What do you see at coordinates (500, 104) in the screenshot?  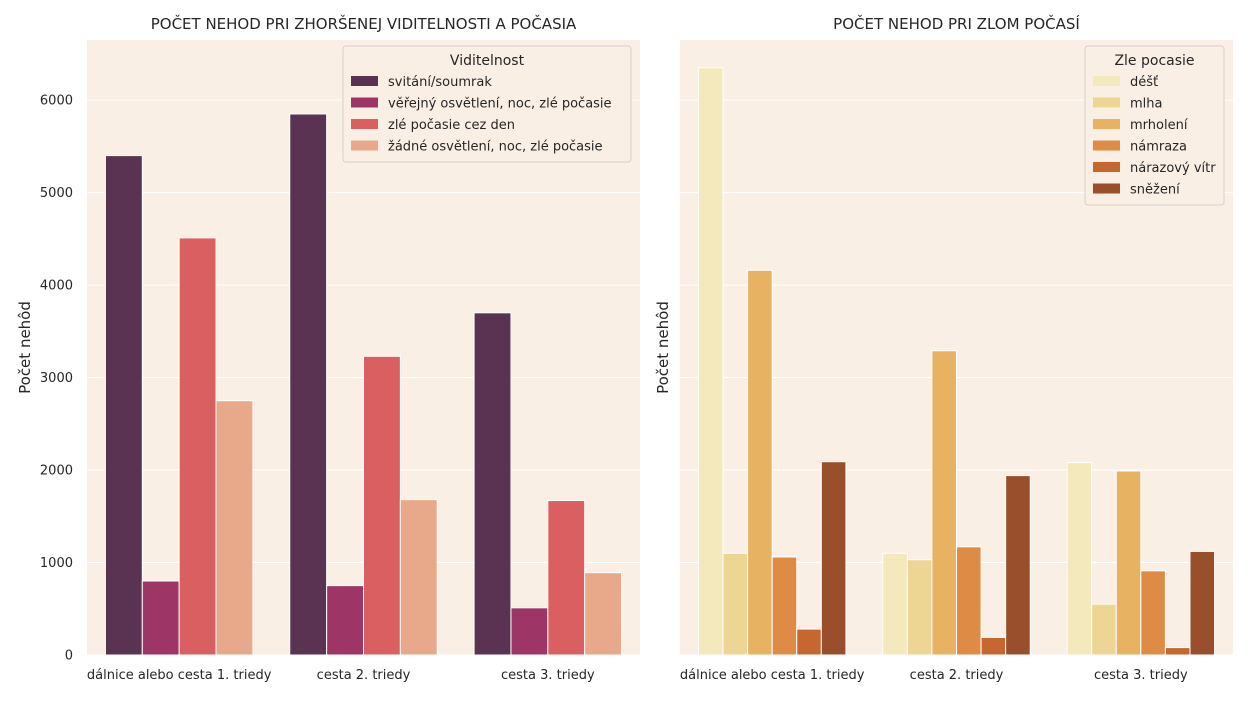 I see `legend-label: věřejný osvětlení, noc, zlé počasie` at bounding box center [500, 104].